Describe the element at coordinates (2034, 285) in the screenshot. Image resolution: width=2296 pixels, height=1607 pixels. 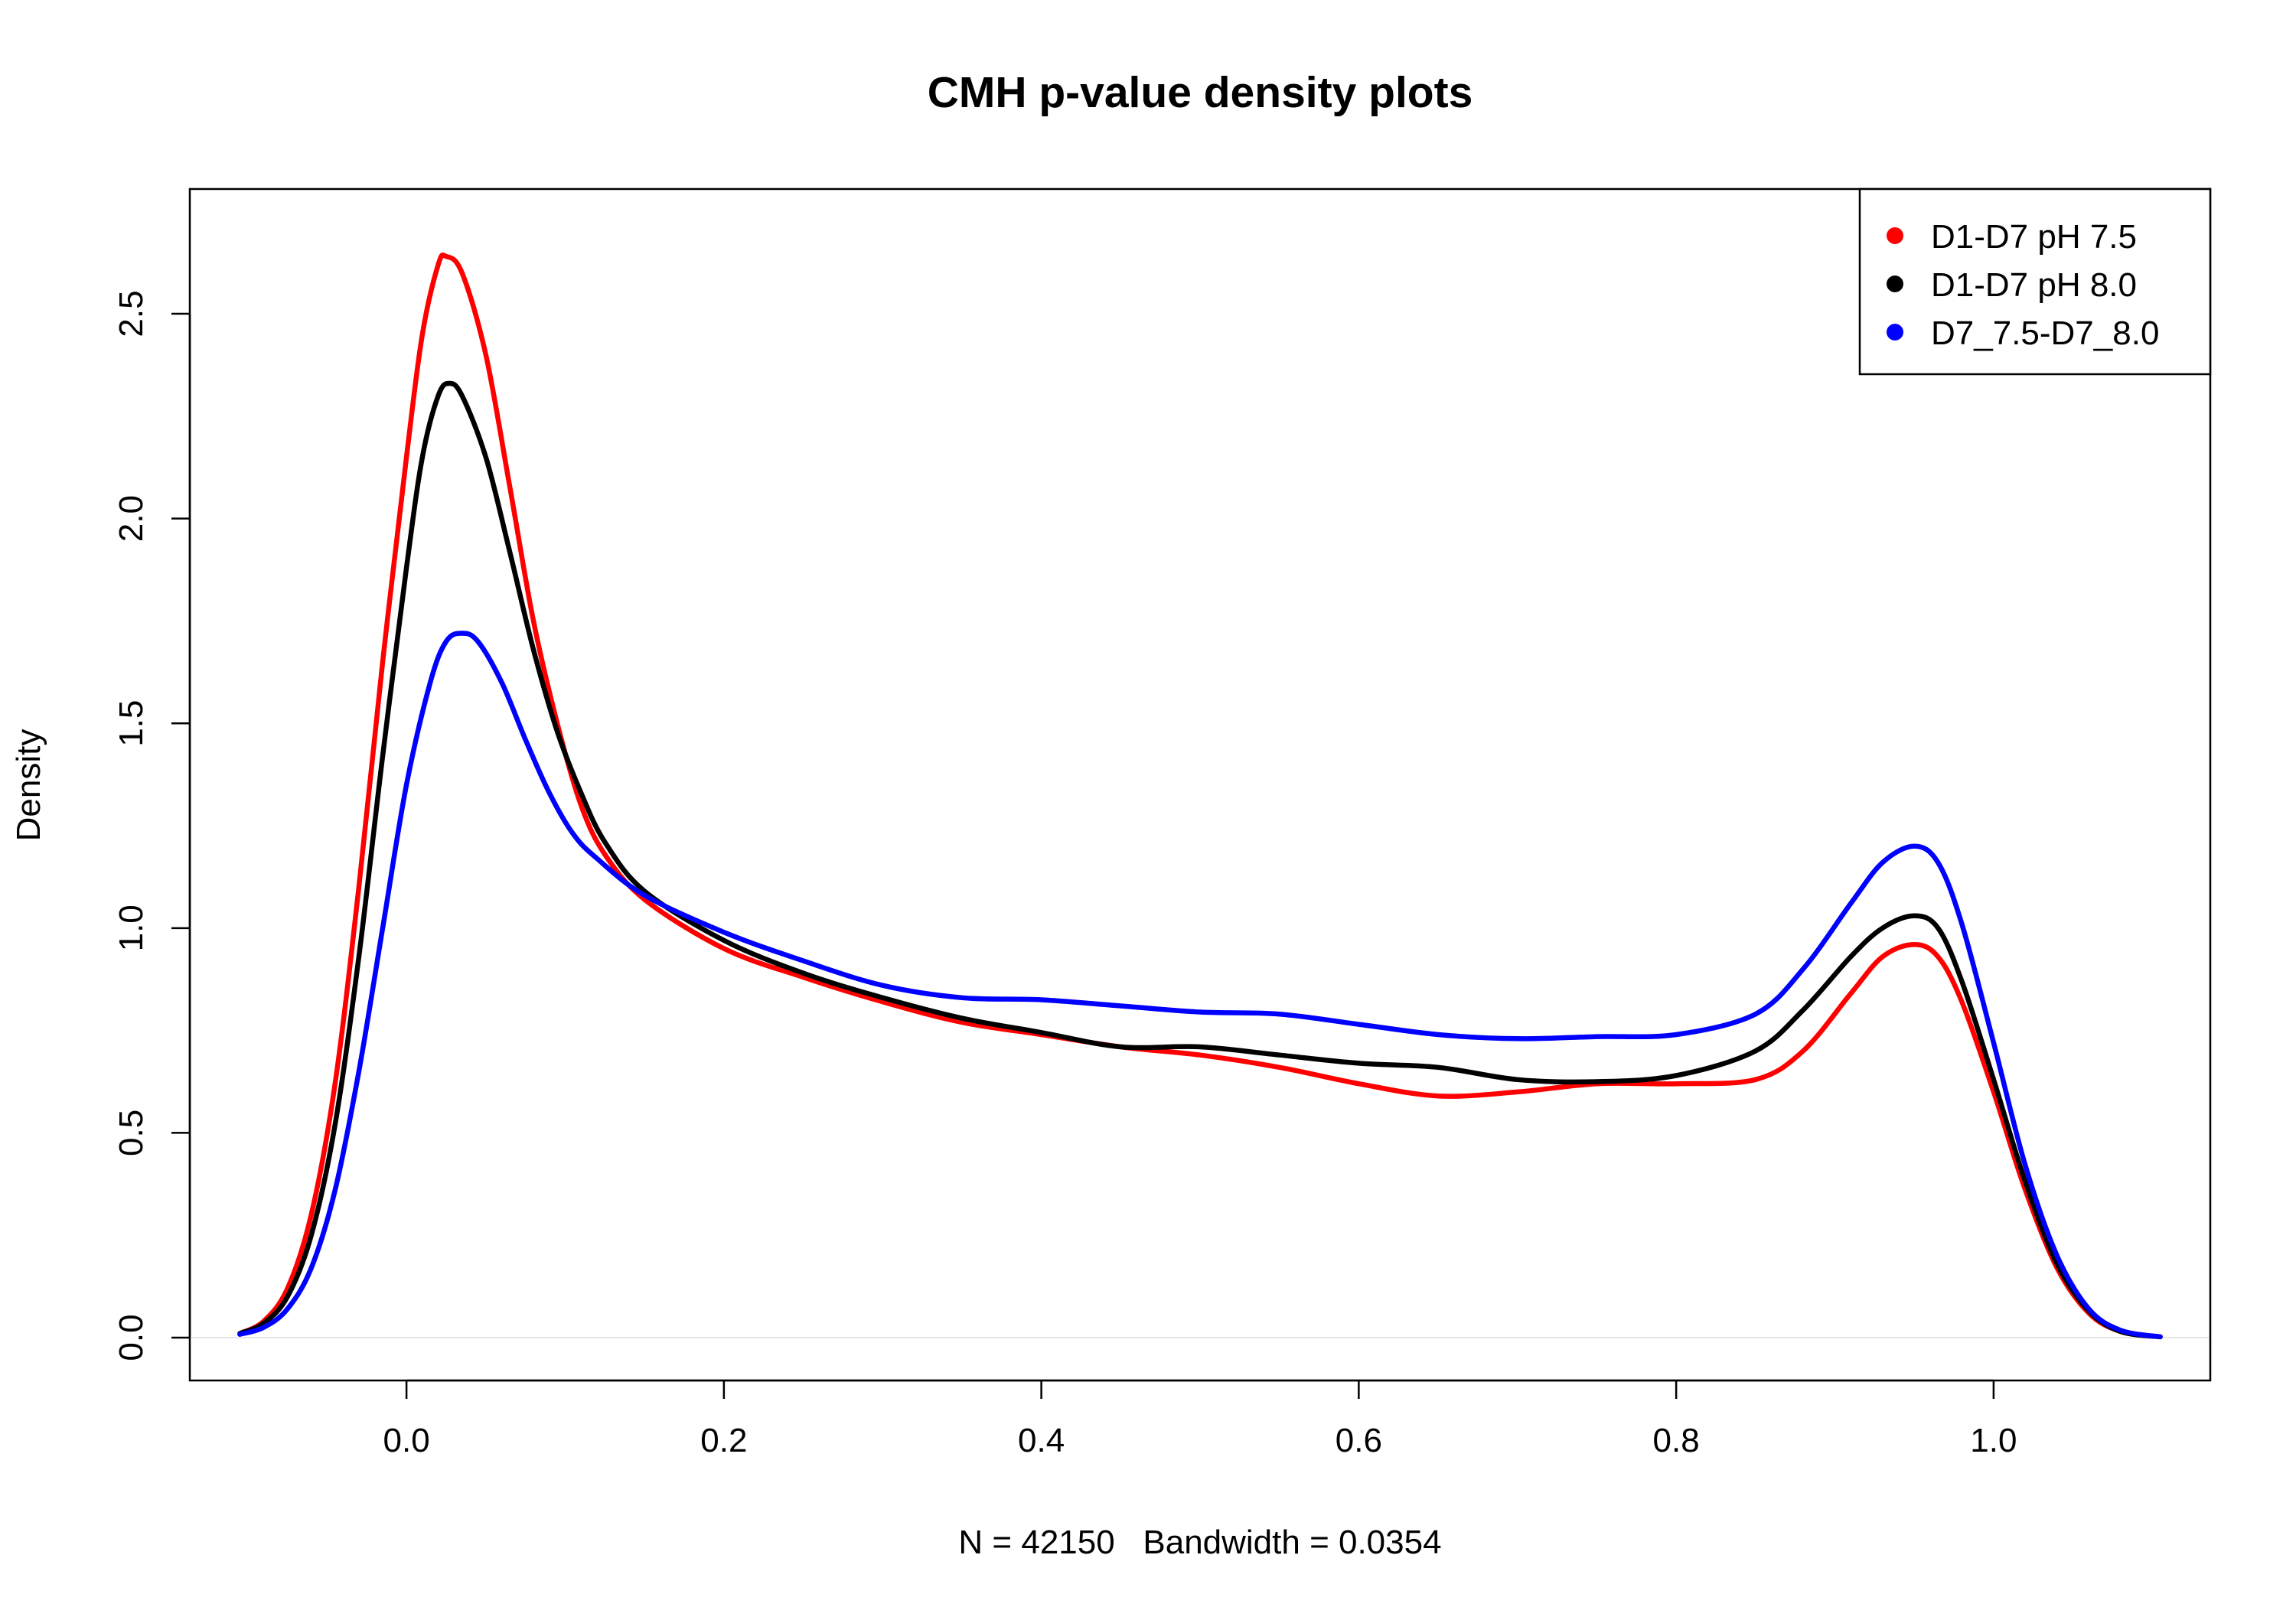
I see `legend-label-2: D1-D7 pH 8.0` at that location.